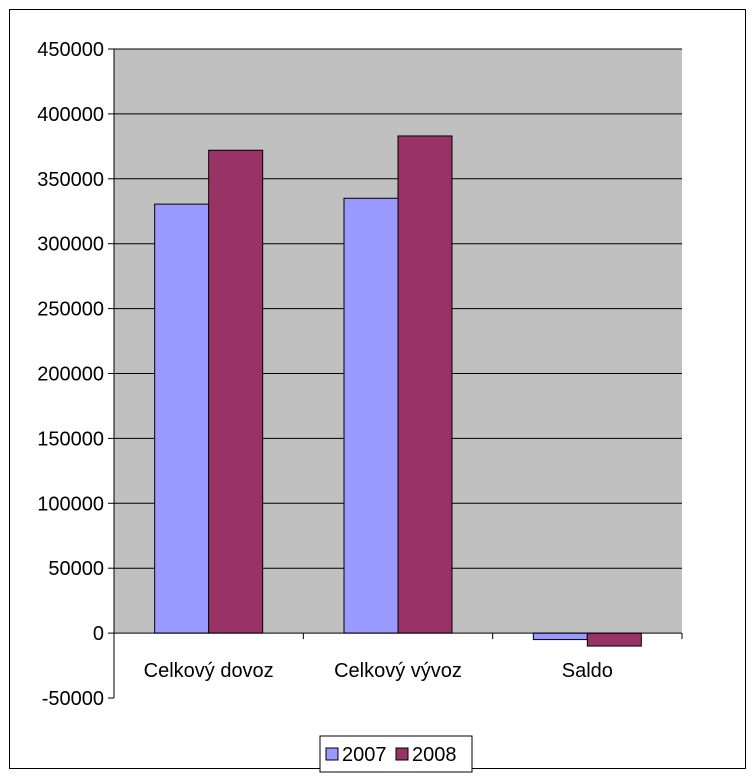 The image size is (756, 778). I want to click on y-tick-label: 50000, so click(76, 569).